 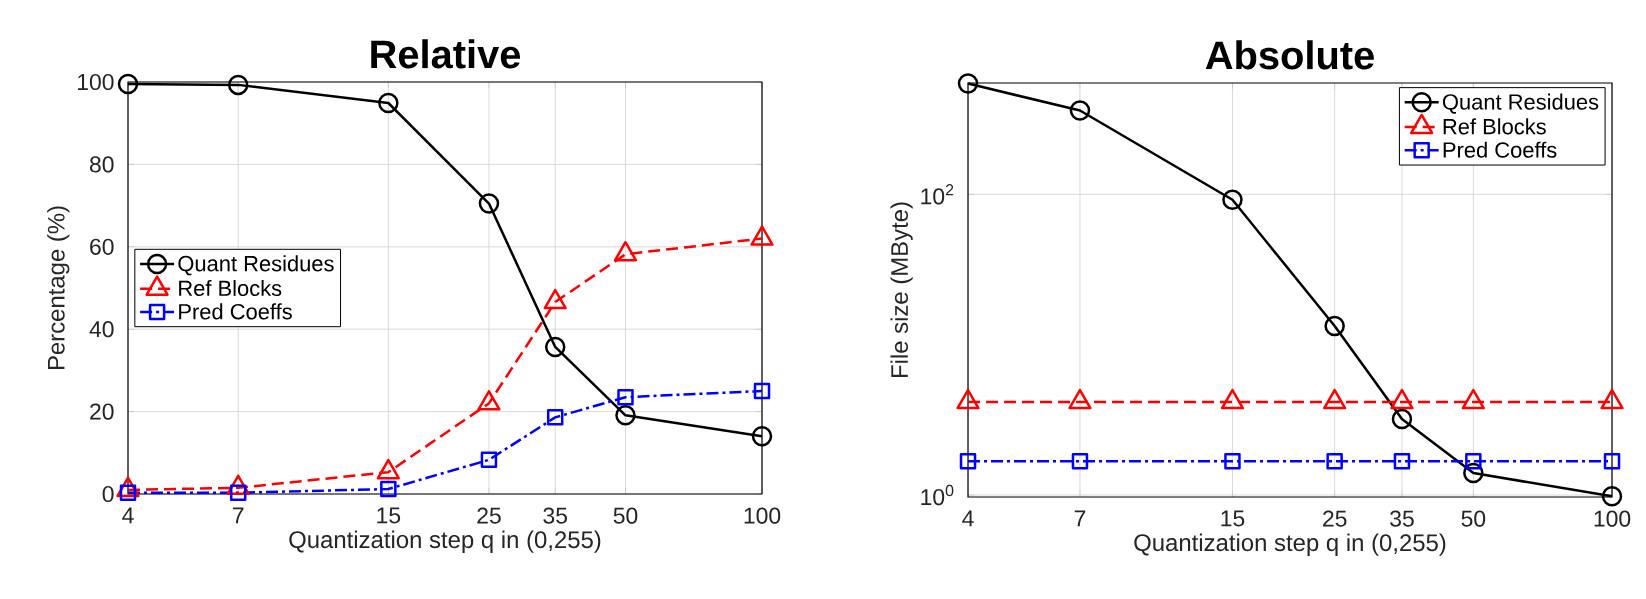 I want to click on y-tick-label: 100, so click(x=96, y=82).